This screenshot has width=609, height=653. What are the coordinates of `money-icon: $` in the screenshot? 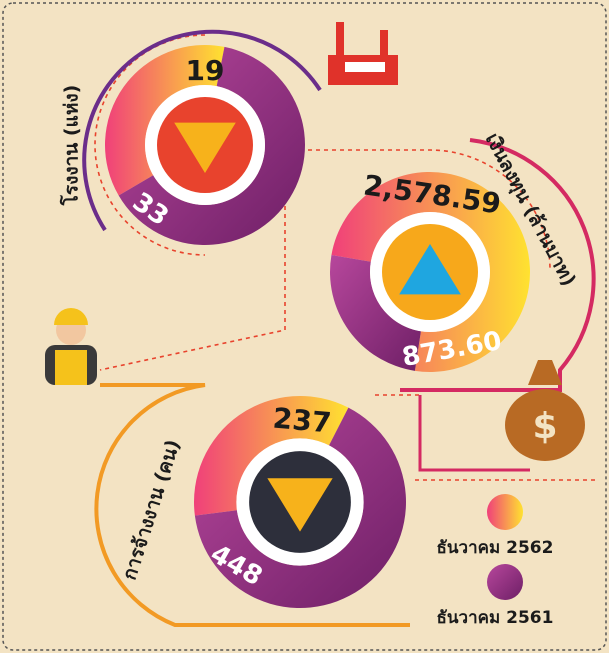 It's located at (545, 410).